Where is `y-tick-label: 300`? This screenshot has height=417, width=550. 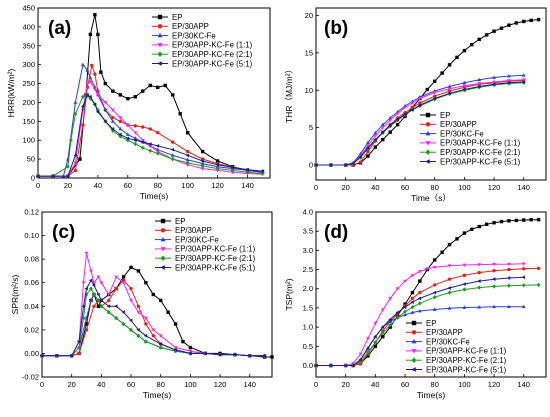
y-tick-label: 300 is located at coordinates (28, 64).